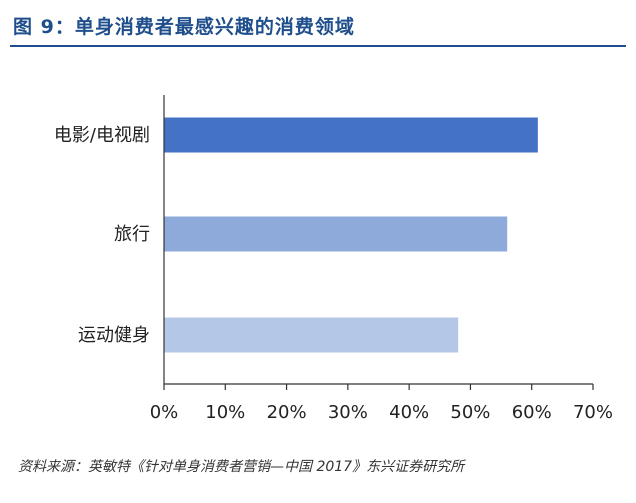  Describe the element at coordinates (318, 46) in the screenshot. I see `title-divider` at that location.